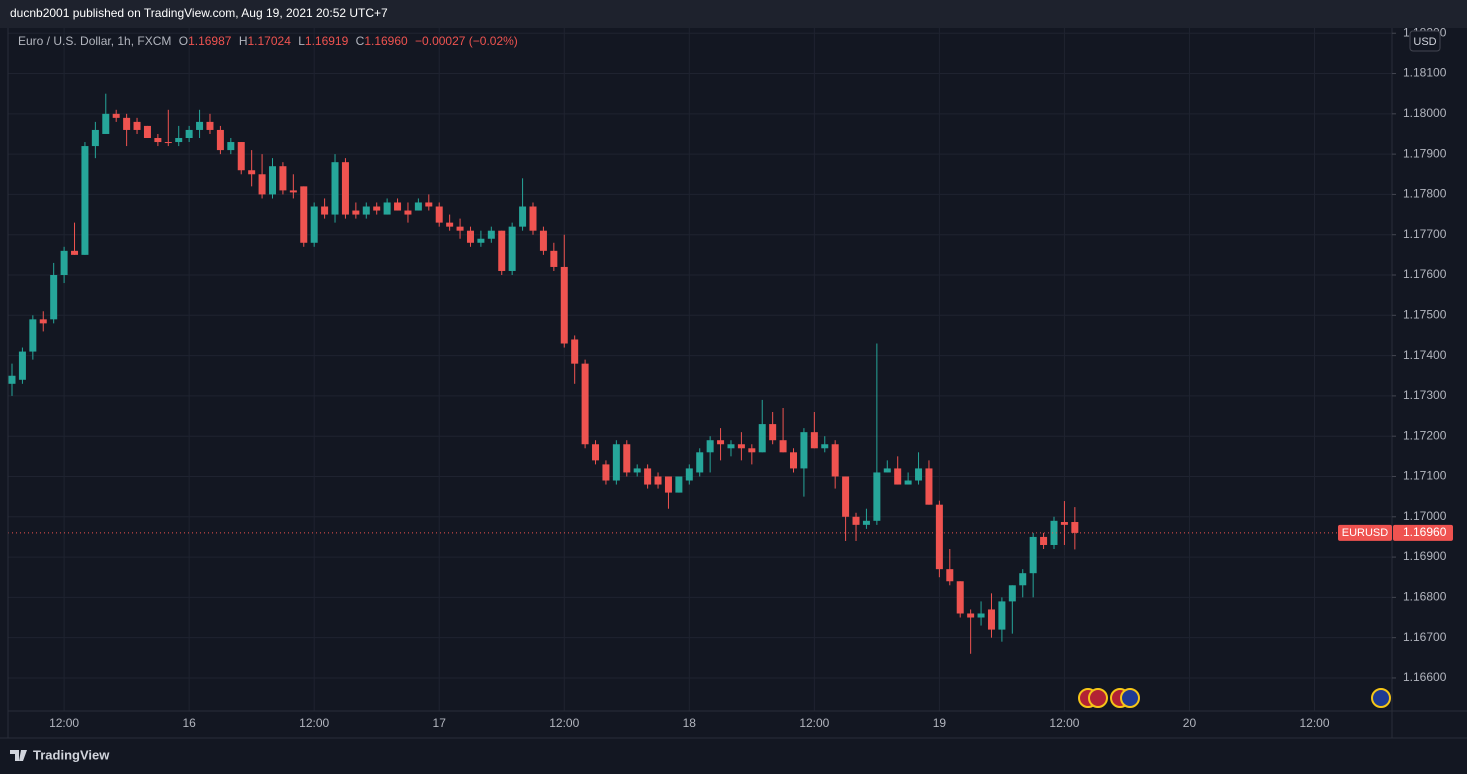 Image resolution: width=1467 pixels, height=774 pixels. I want to click on y-tick-label: 1.18100, so click(1425, 73).